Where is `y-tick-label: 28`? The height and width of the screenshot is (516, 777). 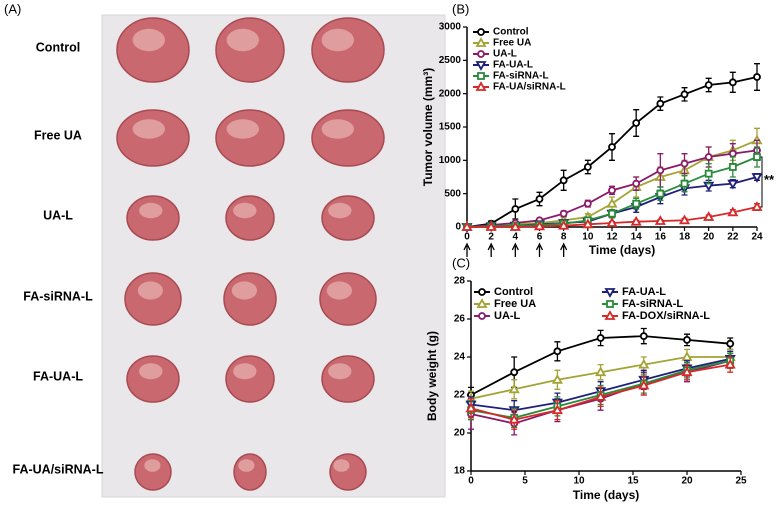 y-tick-label: 28 is located at coordinates (460, 281).